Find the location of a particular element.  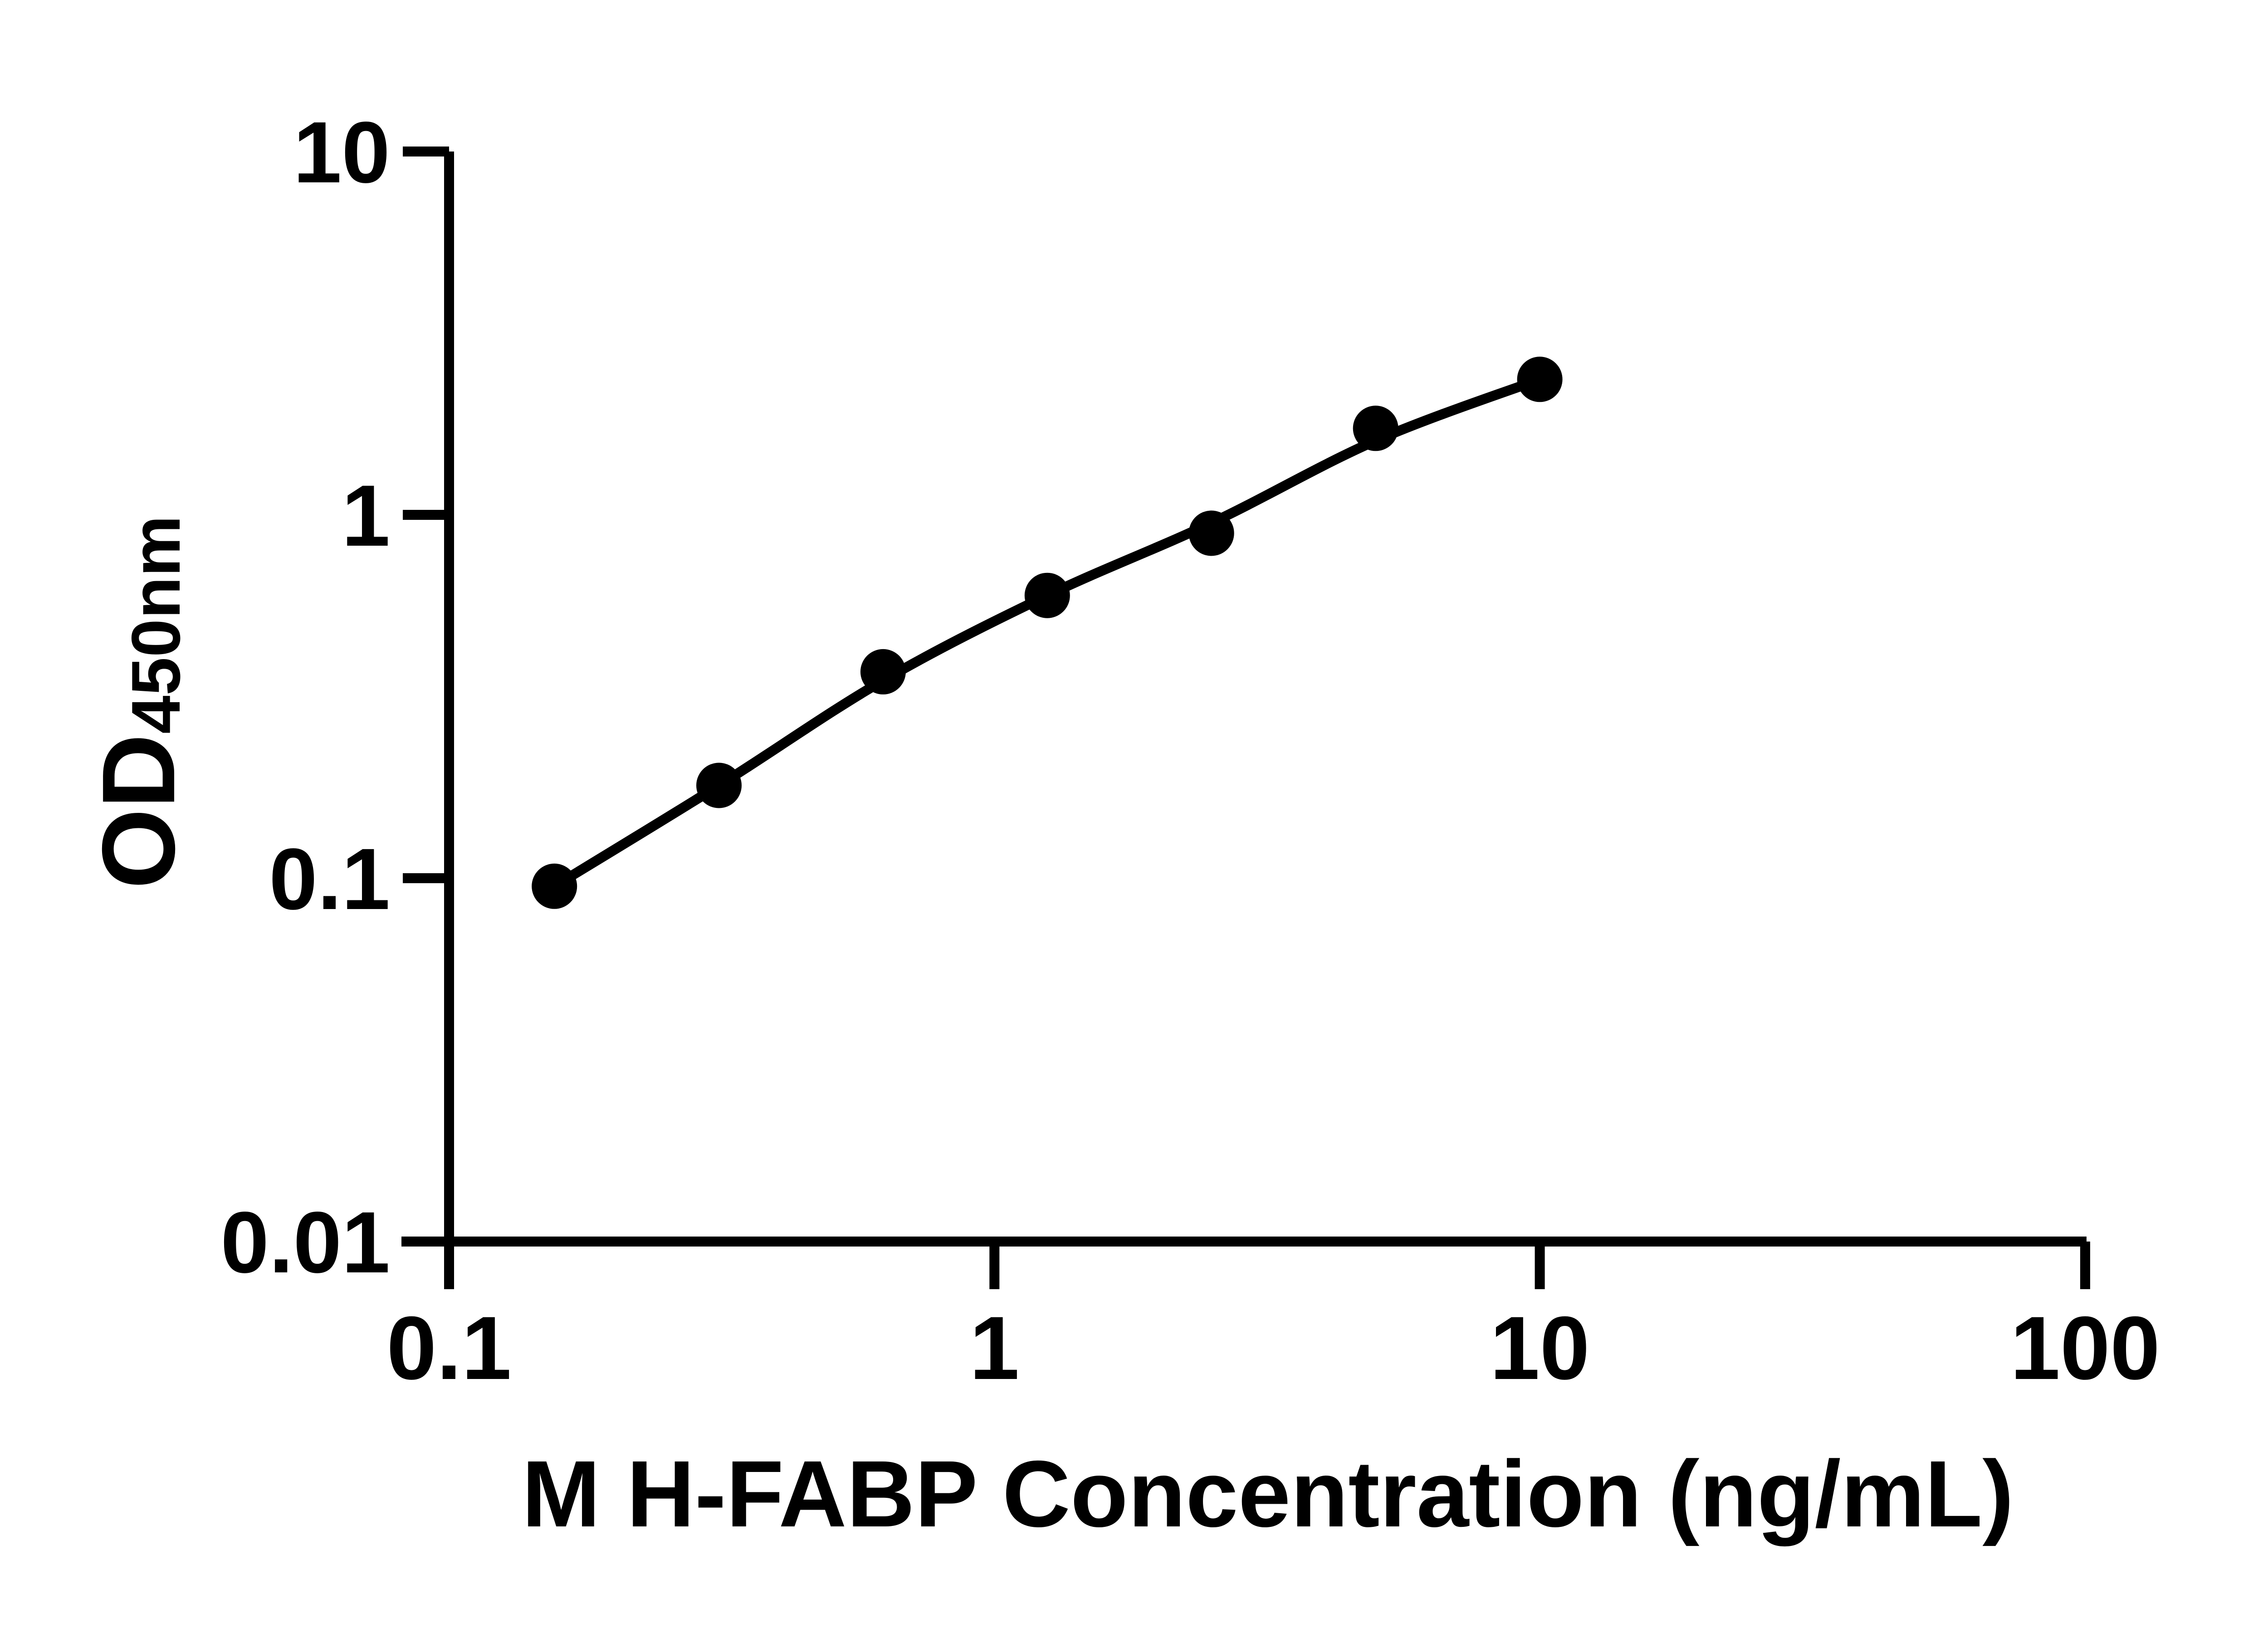

fit-curve-layer is located at coordinates (1047, 632).